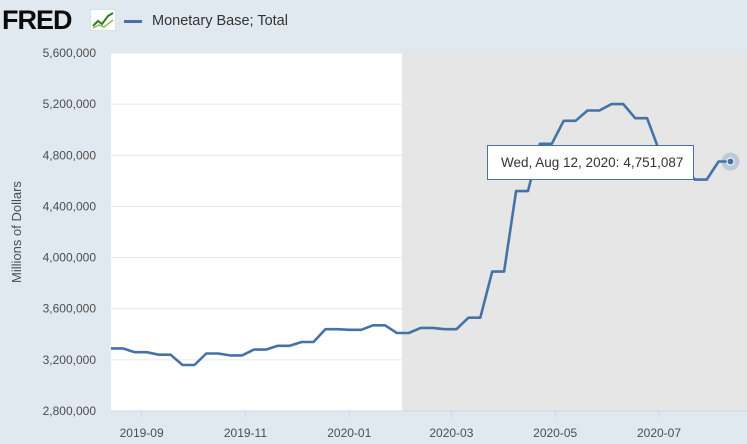  What do you see at coordinates (133, 21) in the screenshot?
I see `legend-swatch` at bounding box center [133, 21].